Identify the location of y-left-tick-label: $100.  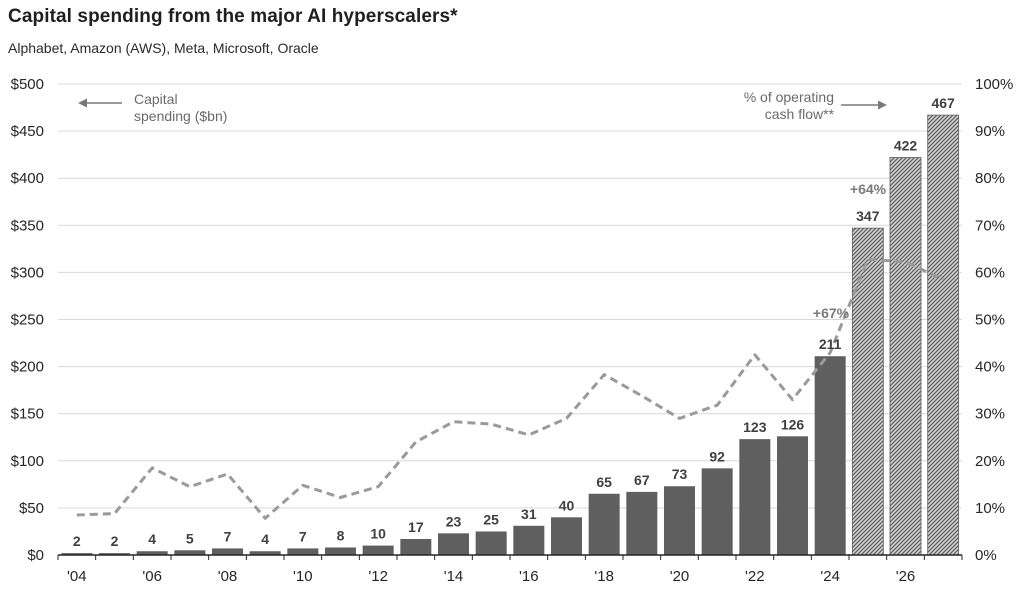
(27, 461).